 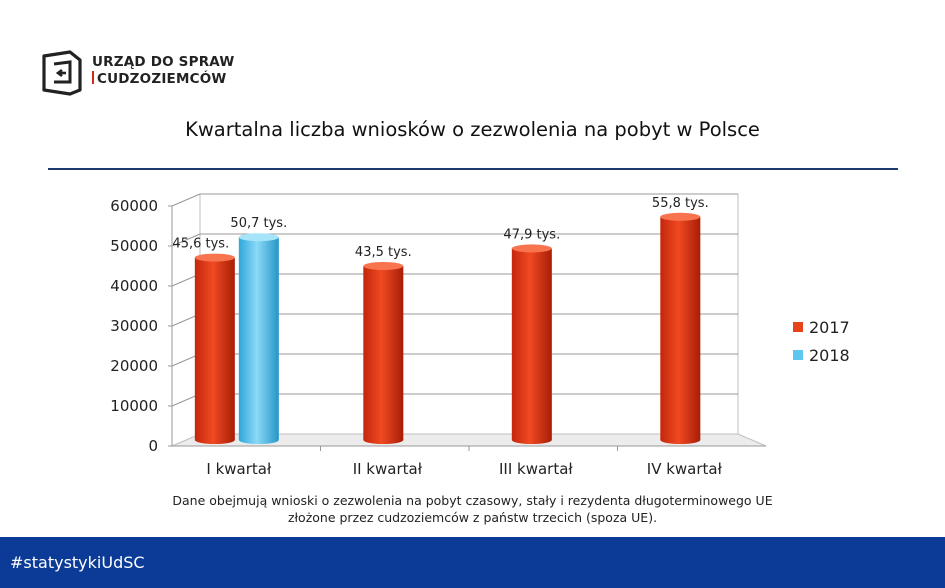 What do you see at coordinates (62, 73) in the screenshot?
I see `logo-icon` at bounding box center [62, 73].